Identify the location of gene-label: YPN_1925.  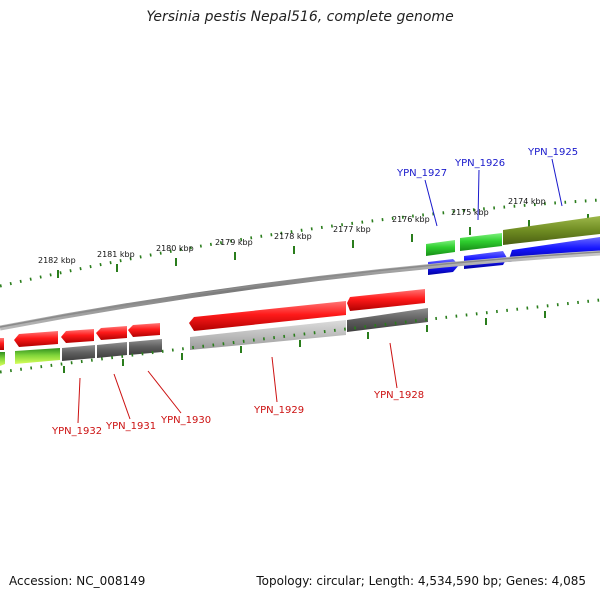
(552, 152).